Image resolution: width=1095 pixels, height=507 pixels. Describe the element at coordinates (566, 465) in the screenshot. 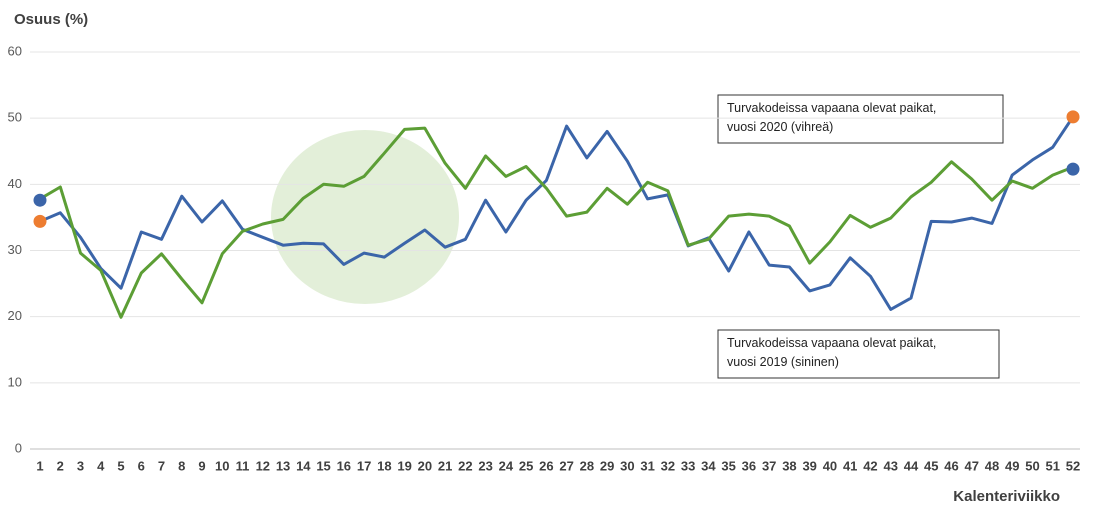

I see `x-tick-label: 27` at that location.